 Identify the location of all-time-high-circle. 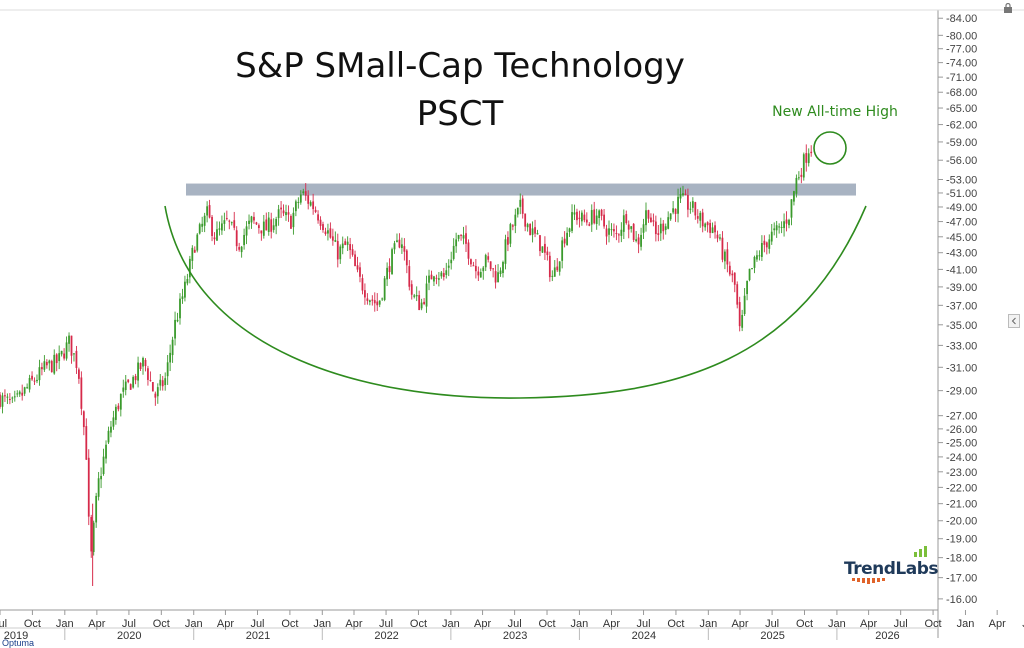
(830, 148).